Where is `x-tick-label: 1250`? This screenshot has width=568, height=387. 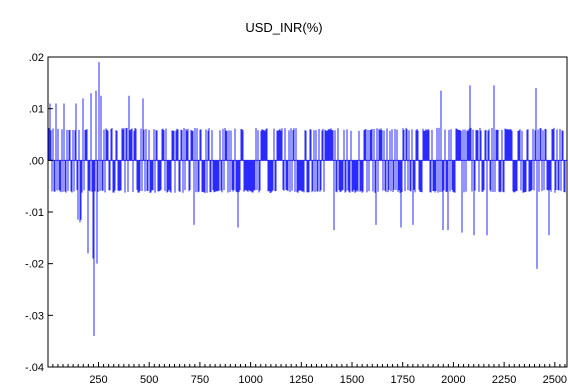
x-tick-label: 1250 is located at coordinates (301, 380).